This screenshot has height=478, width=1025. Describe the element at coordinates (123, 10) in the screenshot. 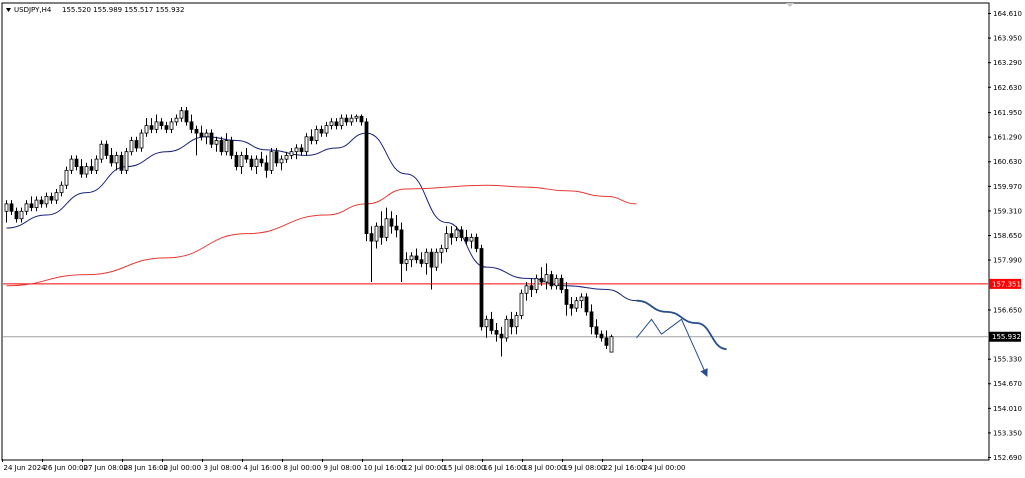

I see `ohlc-readout: 155.520 155.989 155.517 155.932` at that location.